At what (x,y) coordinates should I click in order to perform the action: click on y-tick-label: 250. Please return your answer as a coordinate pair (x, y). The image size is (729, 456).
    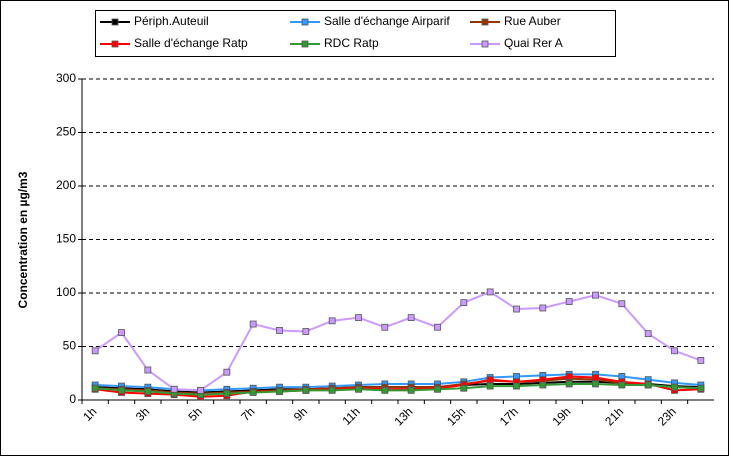
    Looking at the image, I should click on (66, 132).